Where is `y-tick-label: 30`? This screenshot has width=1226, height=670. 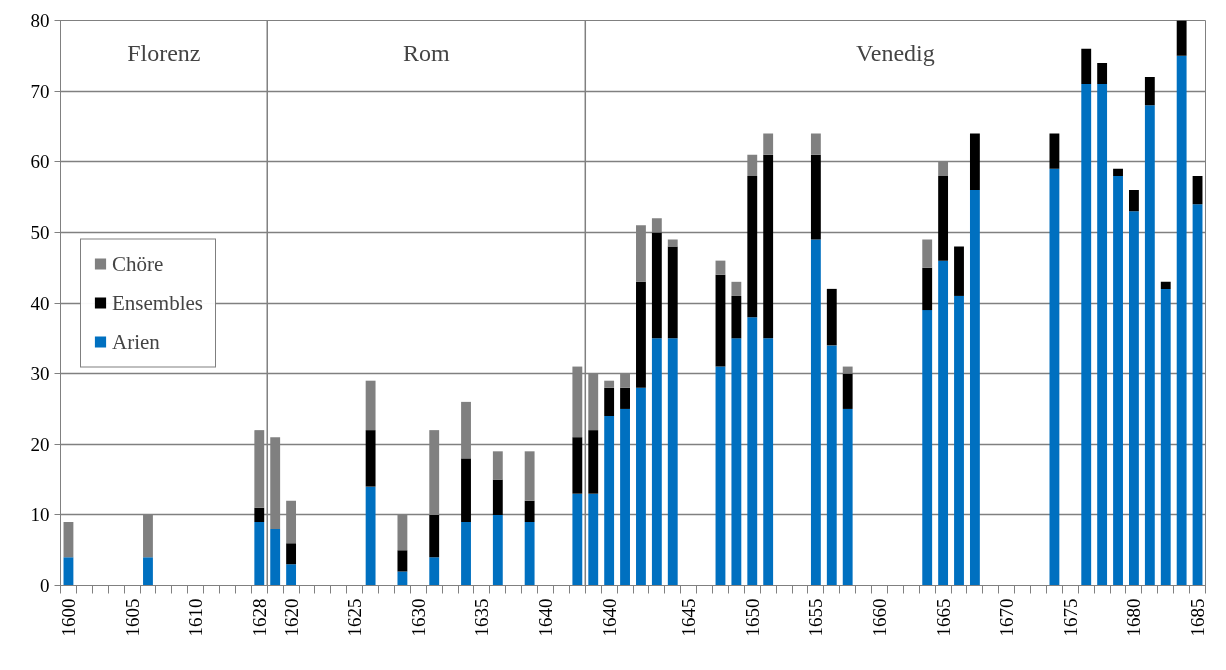 y-tick-label: 30 is located at coordinates (40, 374).